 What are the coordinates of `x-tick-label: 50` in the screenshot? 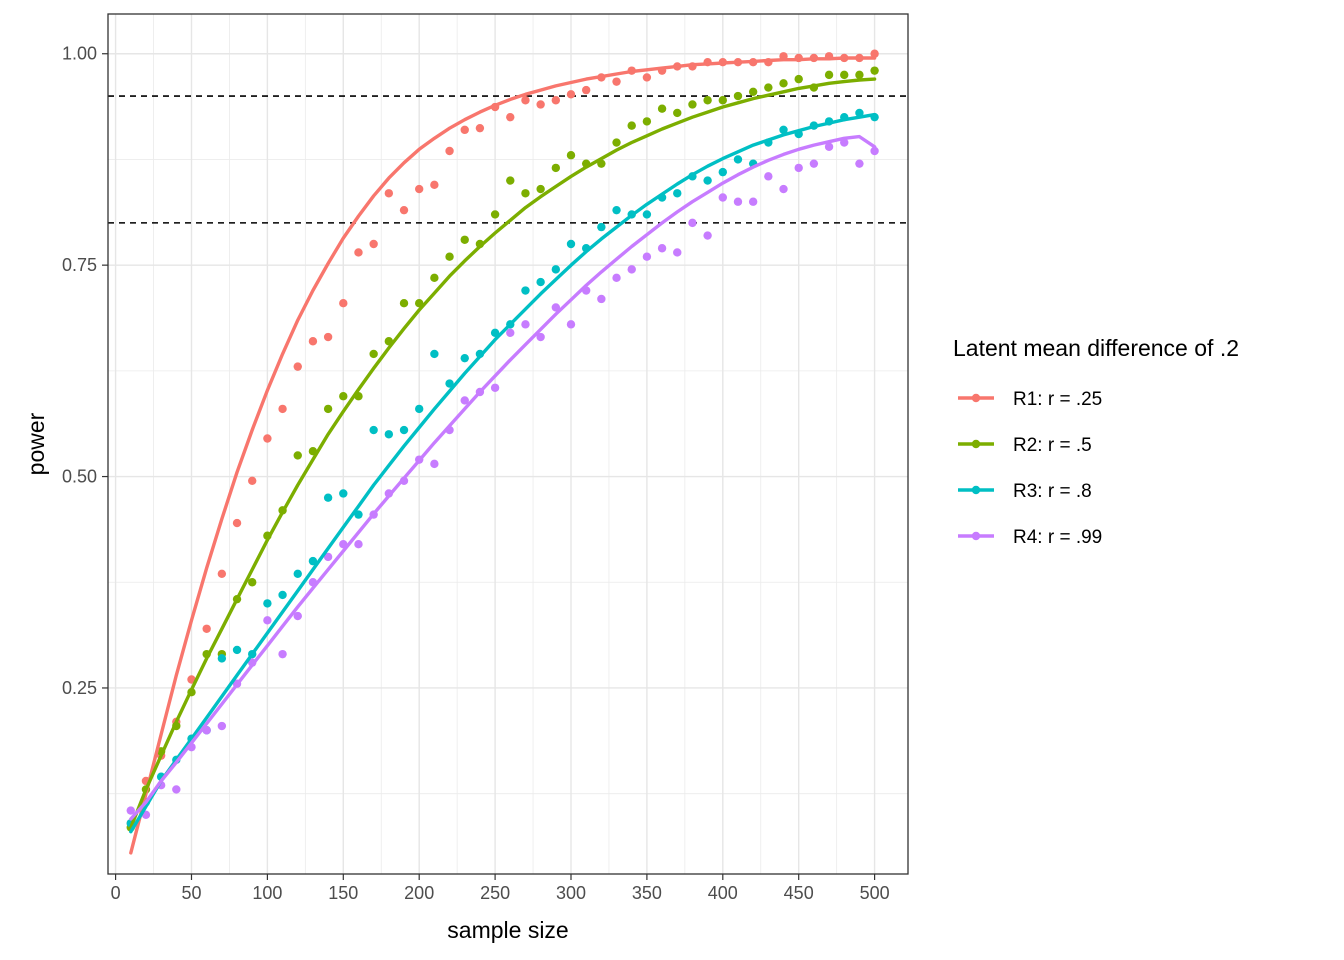 It's located at (191, 893).